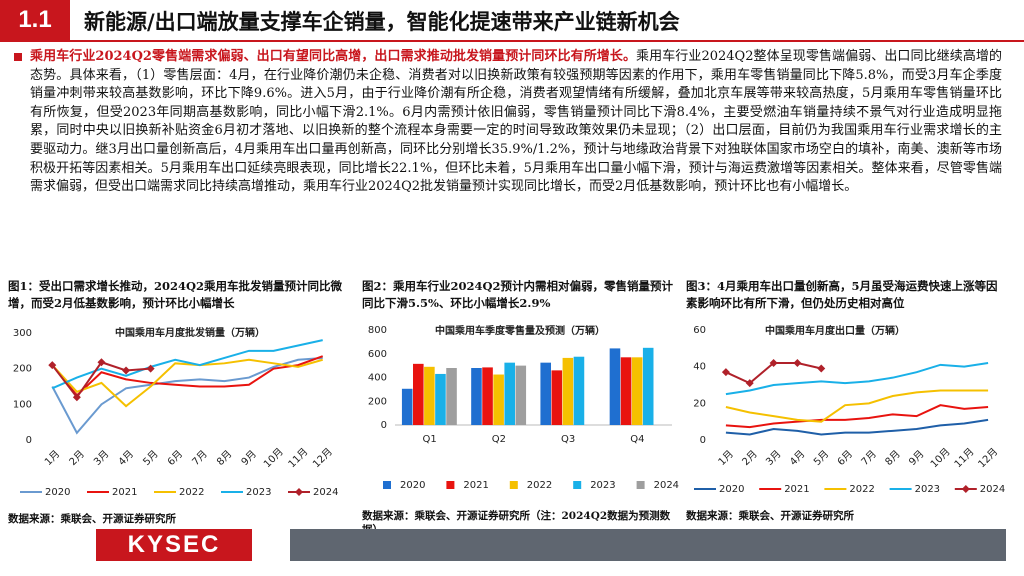  Describe the element at coordinates (637, 439) in the screenshot. I see `x-tick-label: Q4` at that location.